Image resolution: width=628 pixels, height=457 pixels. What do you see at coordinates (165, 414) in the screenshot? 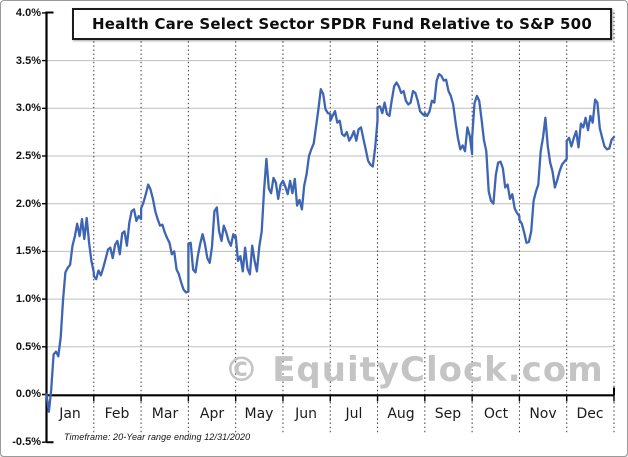
I see `x-axis-month-label: Mar` at bounding box center [165, 414].